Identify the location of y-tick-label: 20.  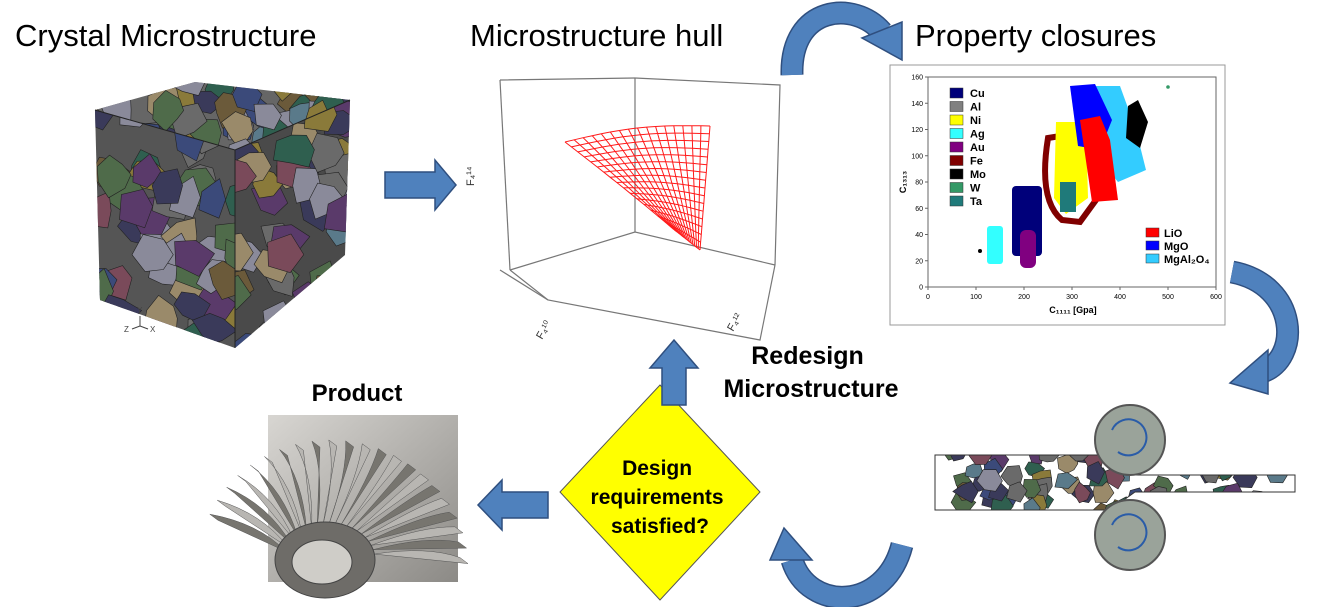
(919, 261).